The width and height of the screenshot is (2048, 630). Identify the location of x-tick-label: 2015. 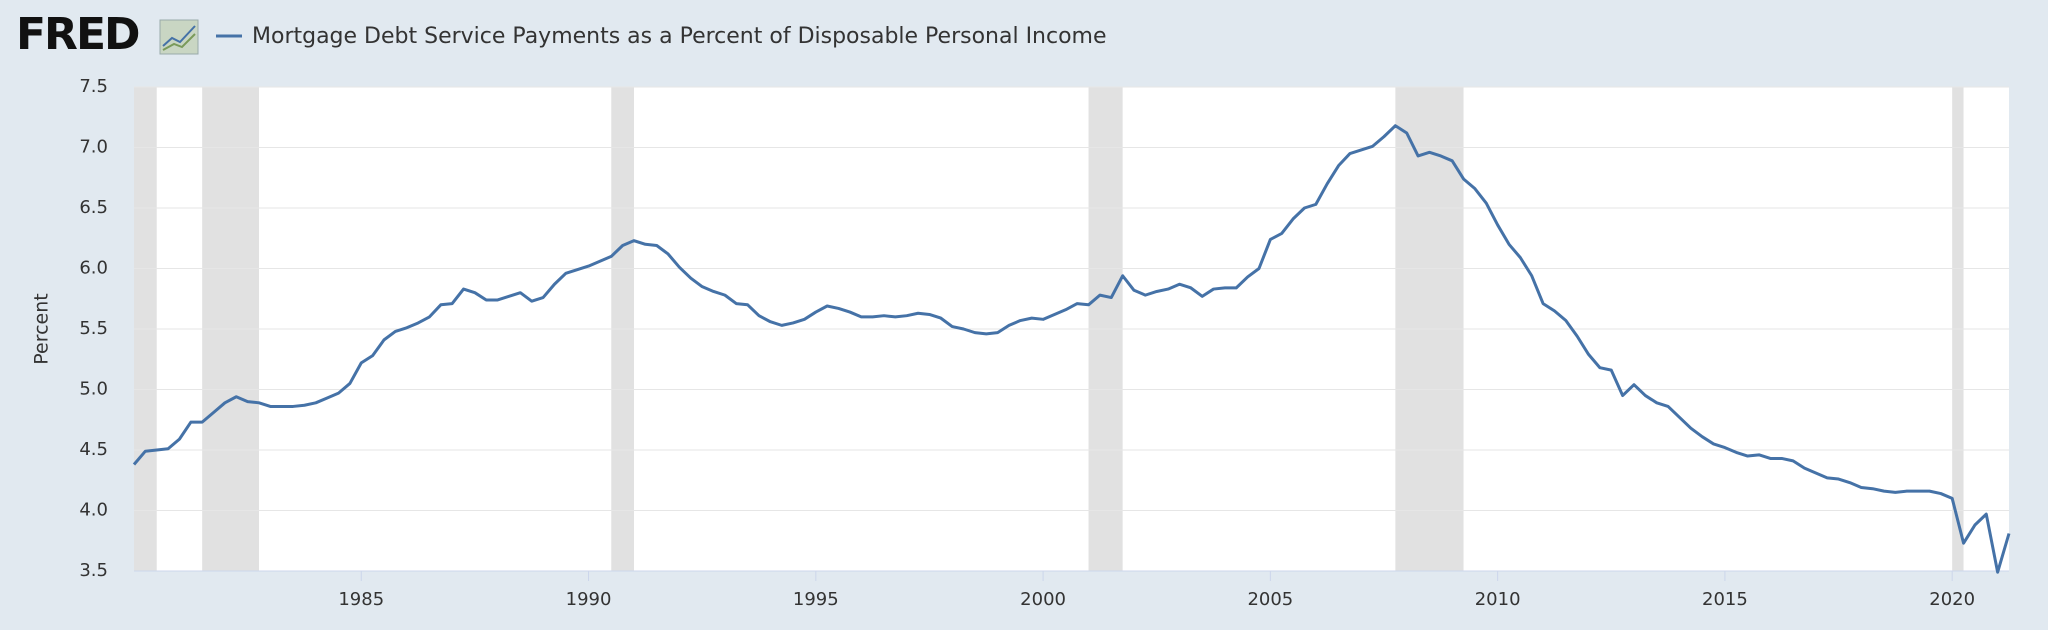
(1725, 599).